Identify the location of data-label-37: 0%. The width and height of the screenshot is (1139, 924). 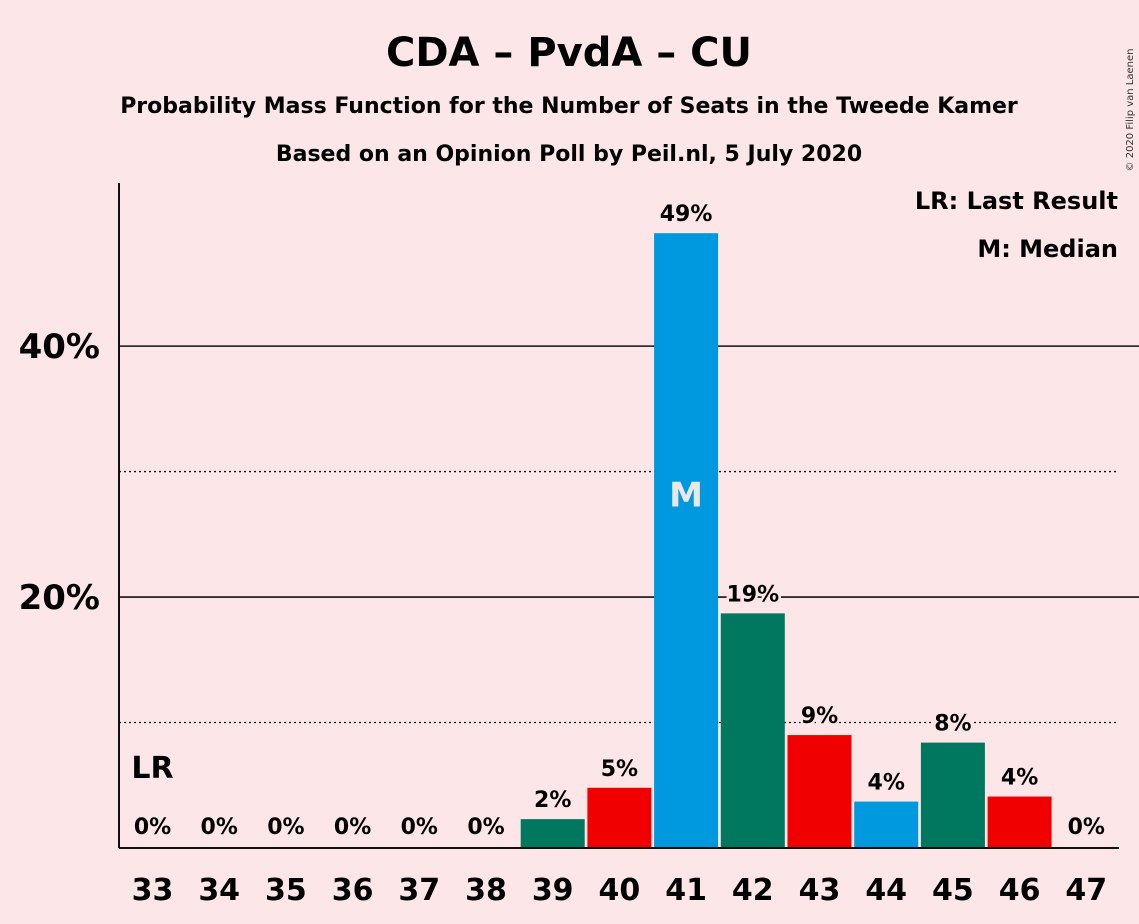
(419, 827).